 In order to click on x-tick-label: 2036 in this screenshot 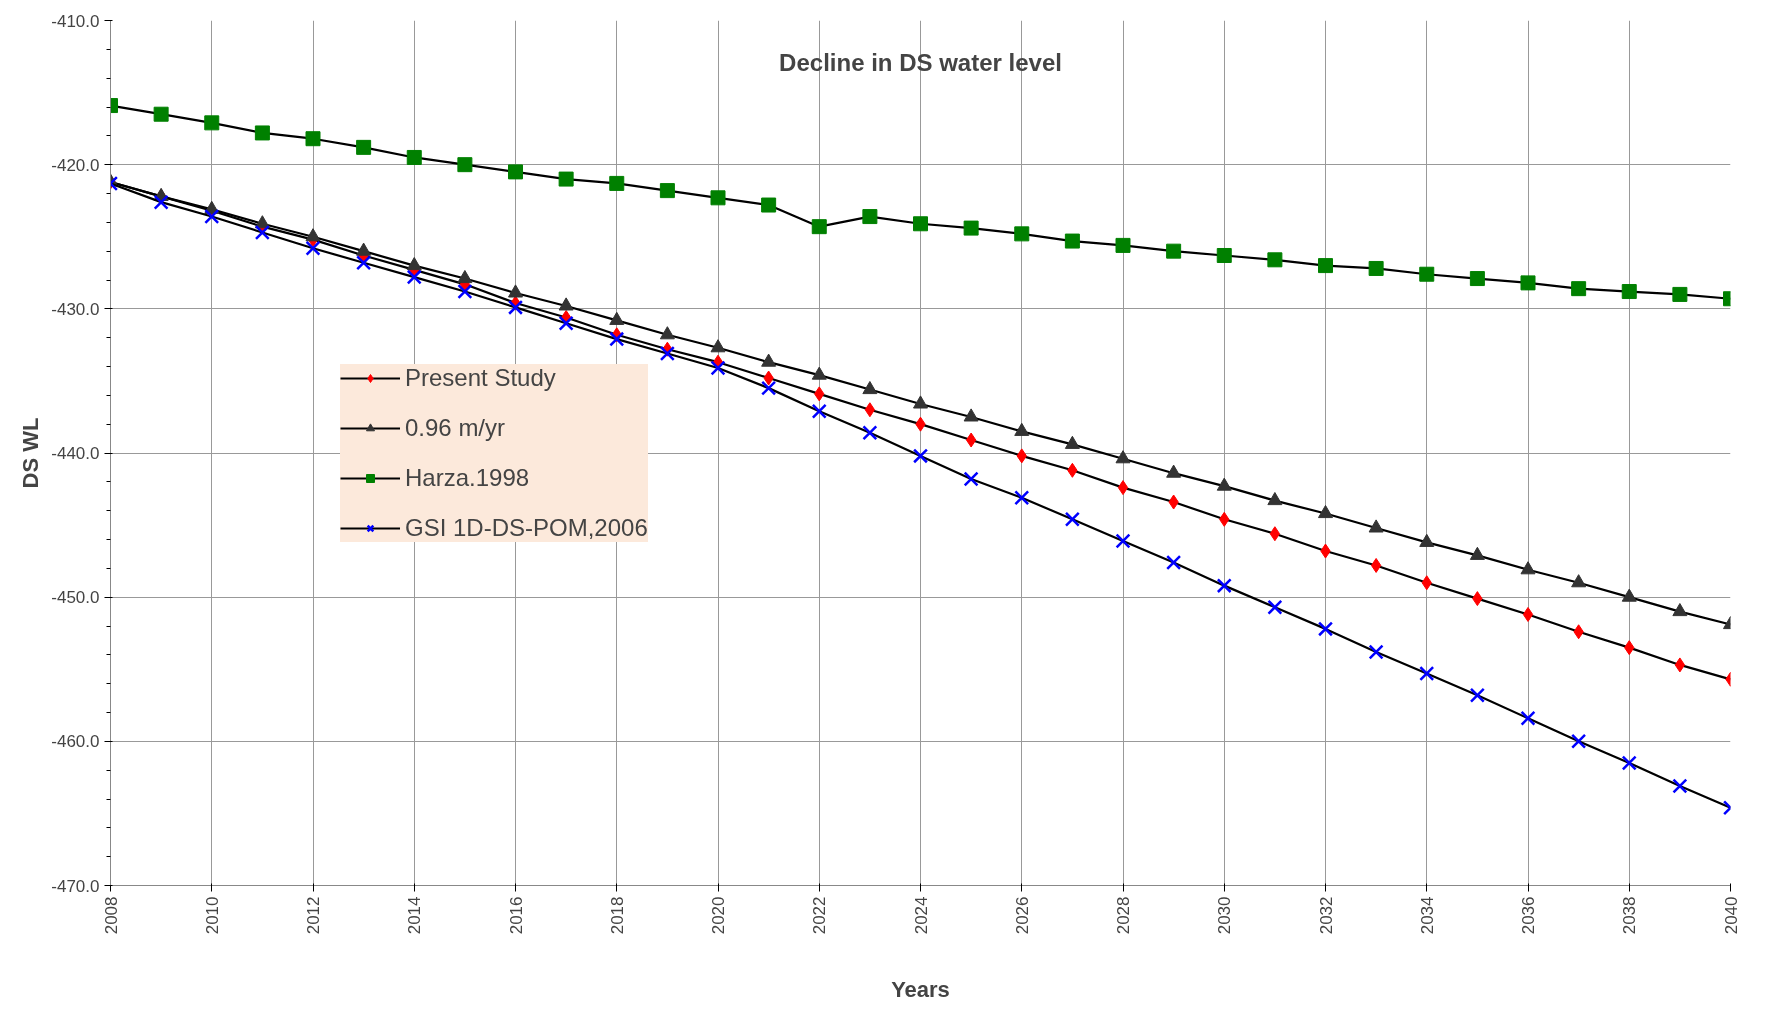, I will do `click(1528, 915)`.